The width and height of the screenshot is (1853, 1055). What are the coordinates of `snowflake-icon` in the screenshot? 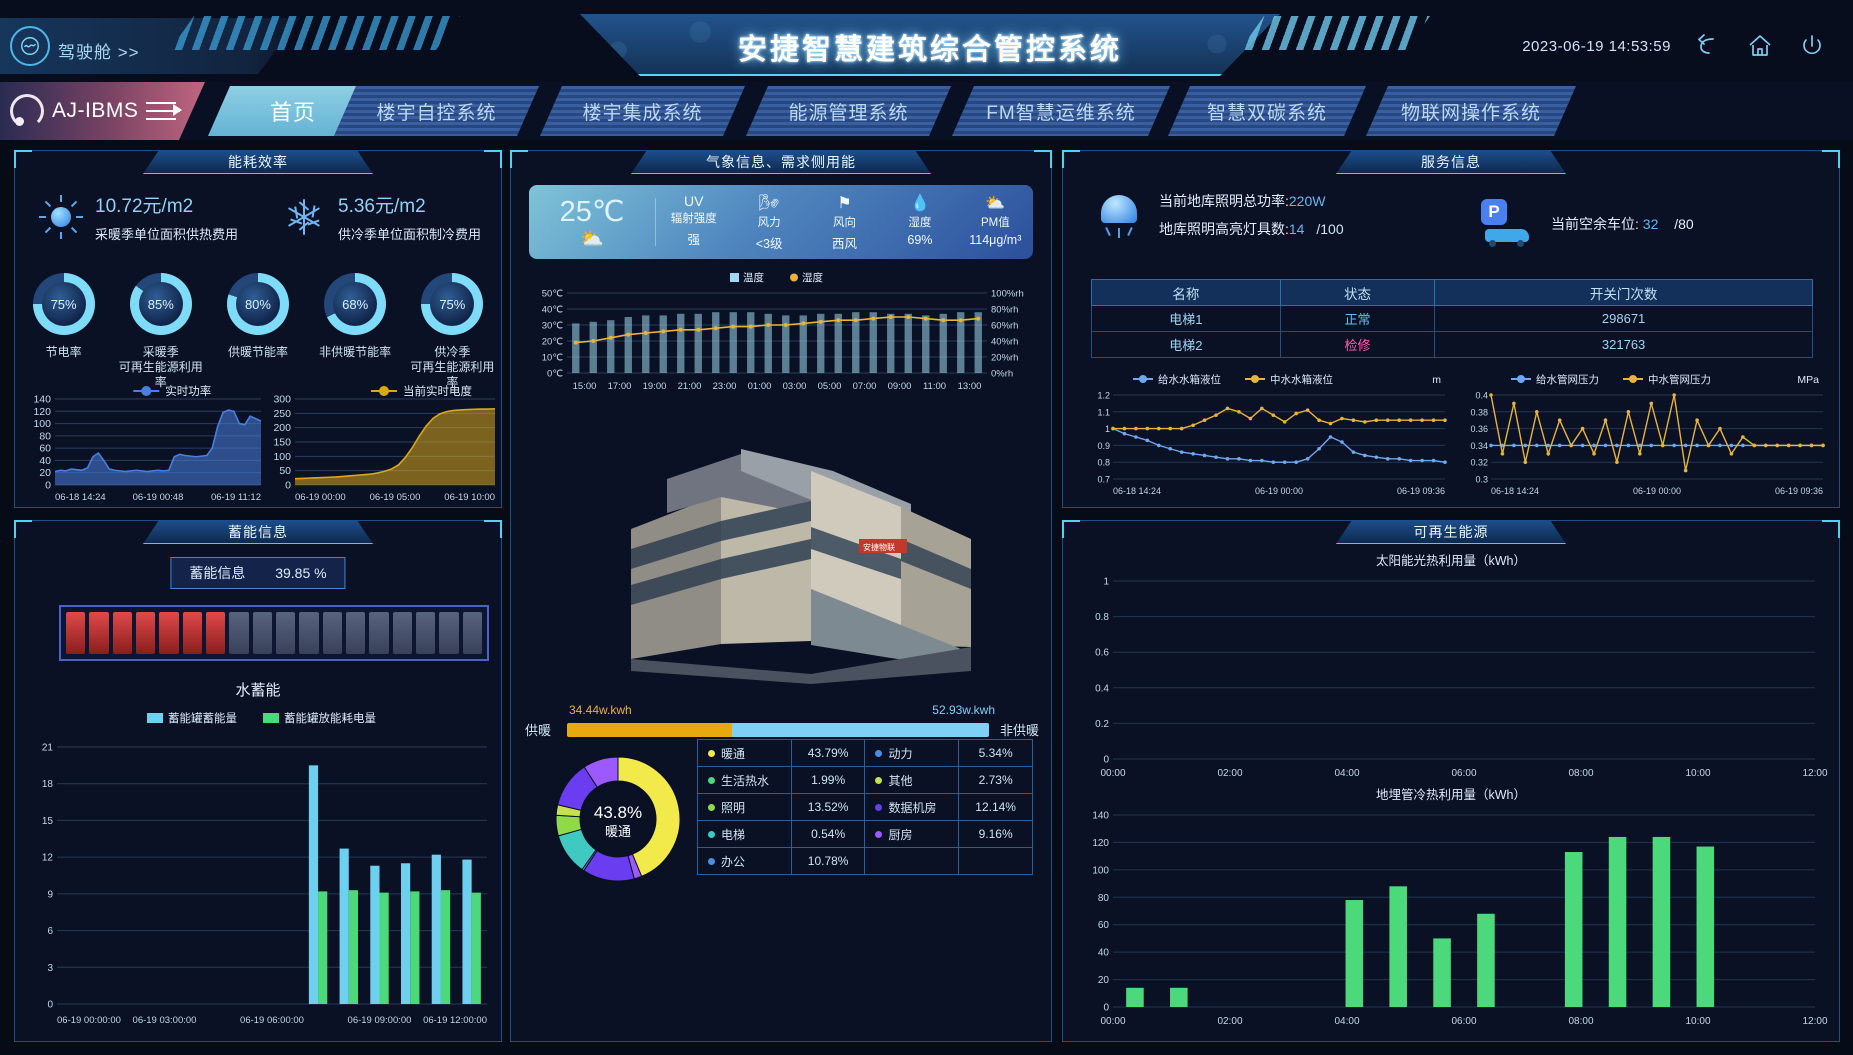 It's located at (304, 217).